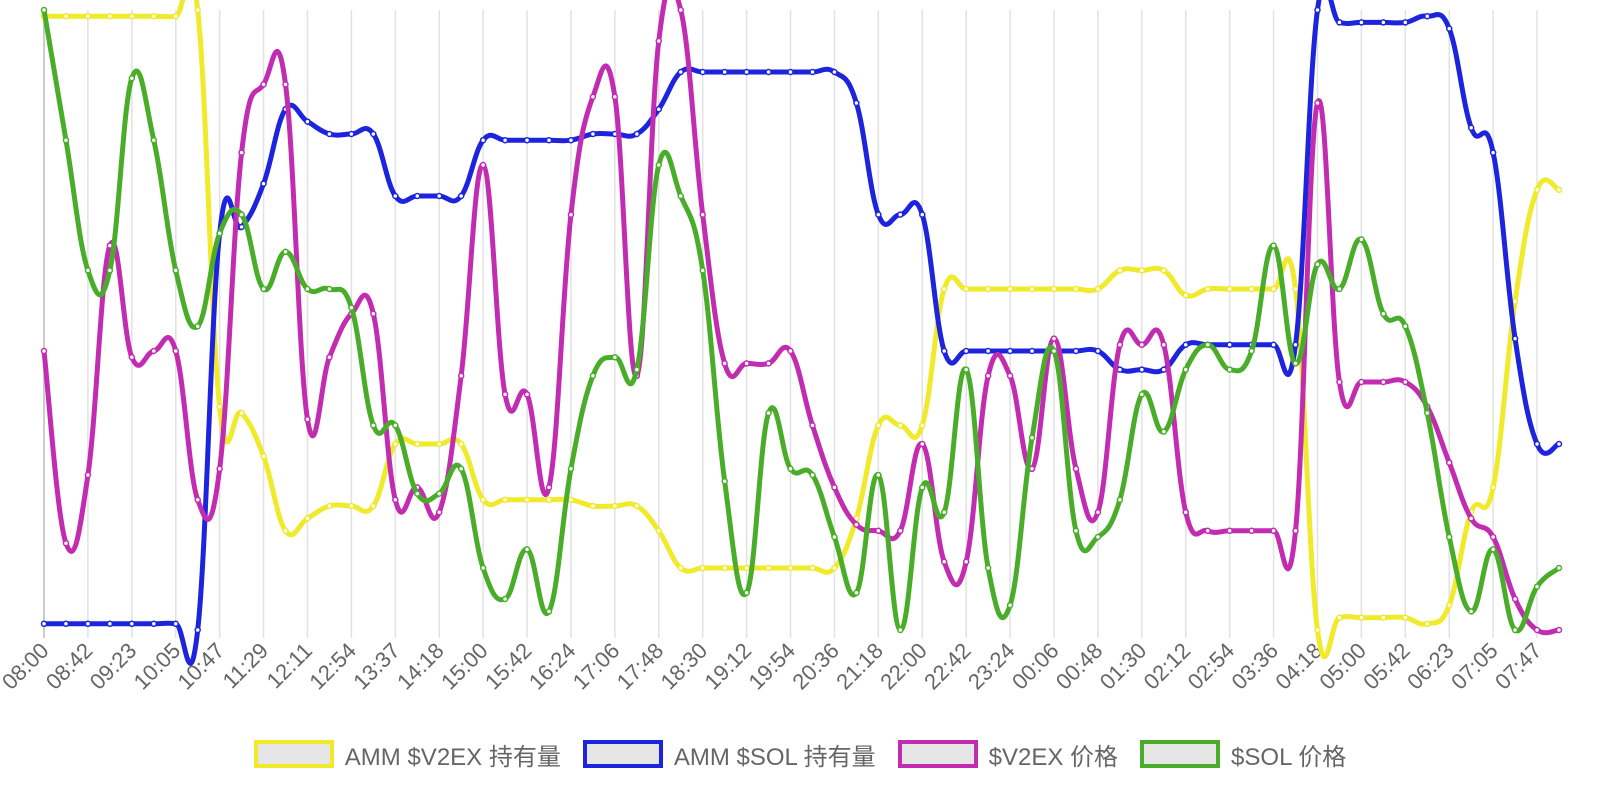 This screenshot has height=800, width=1600. Describe the element at coordinates (1474, 666) in the screenshot. I see `x-tick-label: 07:05` at that location.